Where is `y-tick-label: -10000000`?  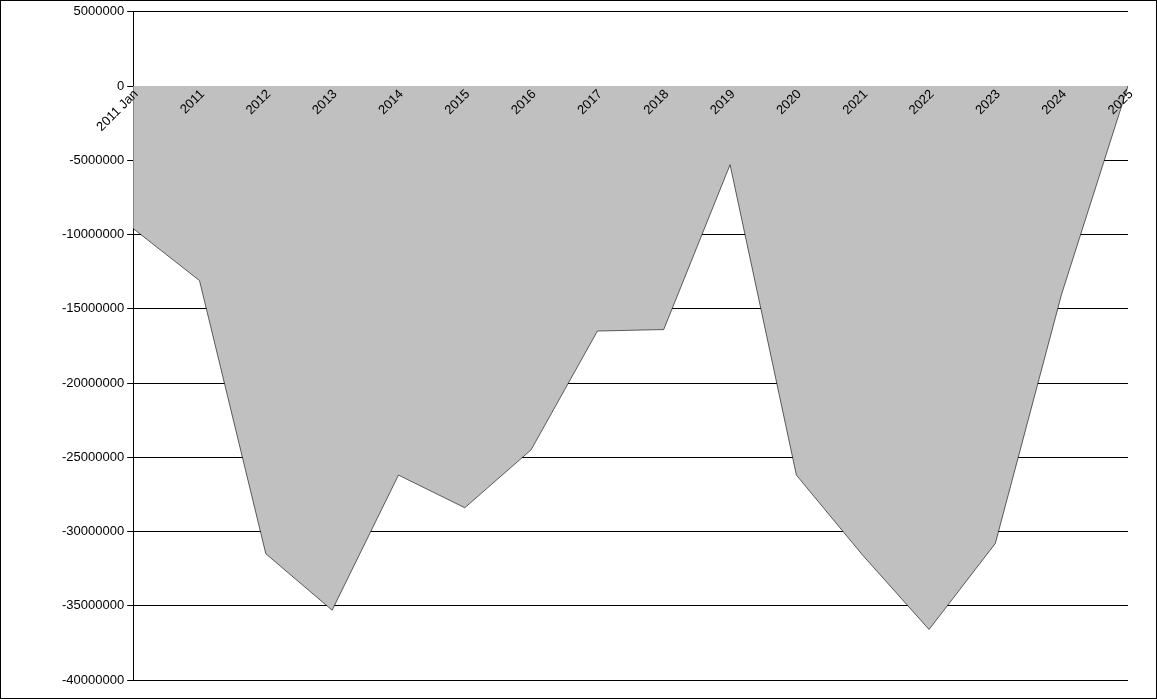
y-tick-label: -10000000 is located at coordinates (93, 234).